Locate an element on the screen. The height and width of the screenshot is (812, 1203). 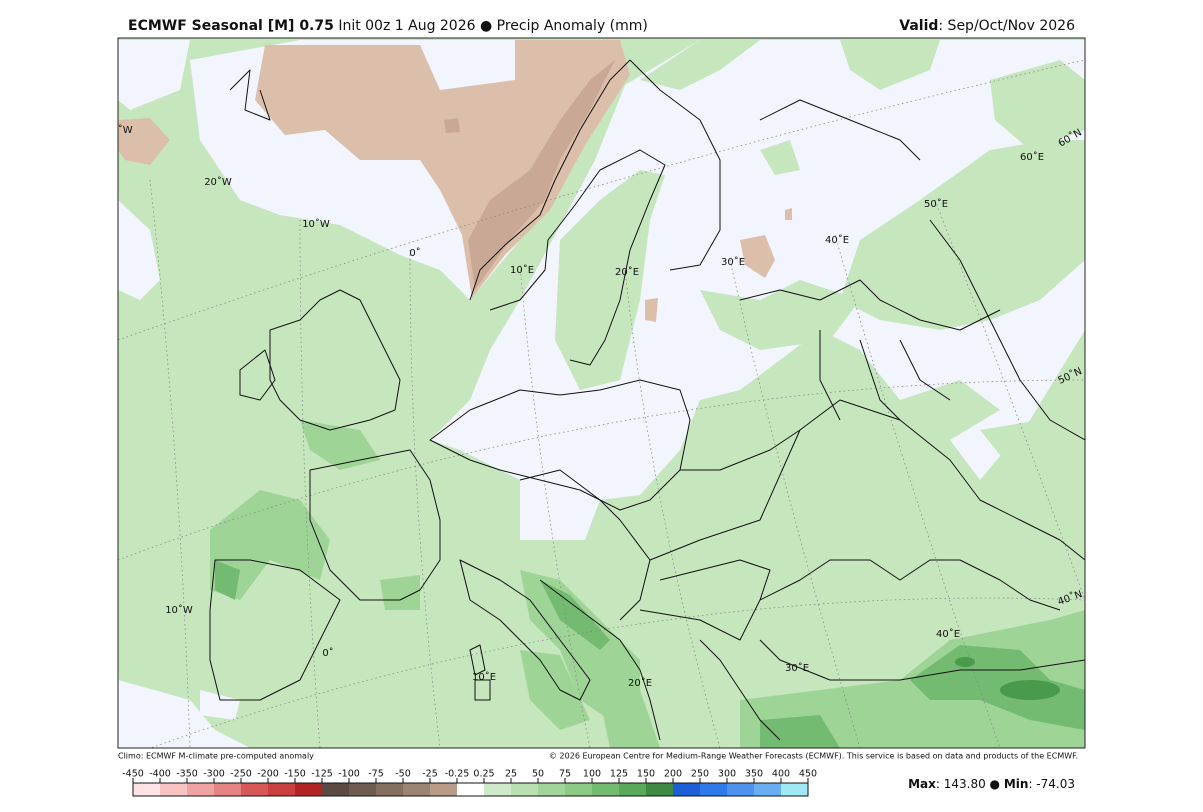
graticule-label: 10˚E is located at coordinates (522, 270).